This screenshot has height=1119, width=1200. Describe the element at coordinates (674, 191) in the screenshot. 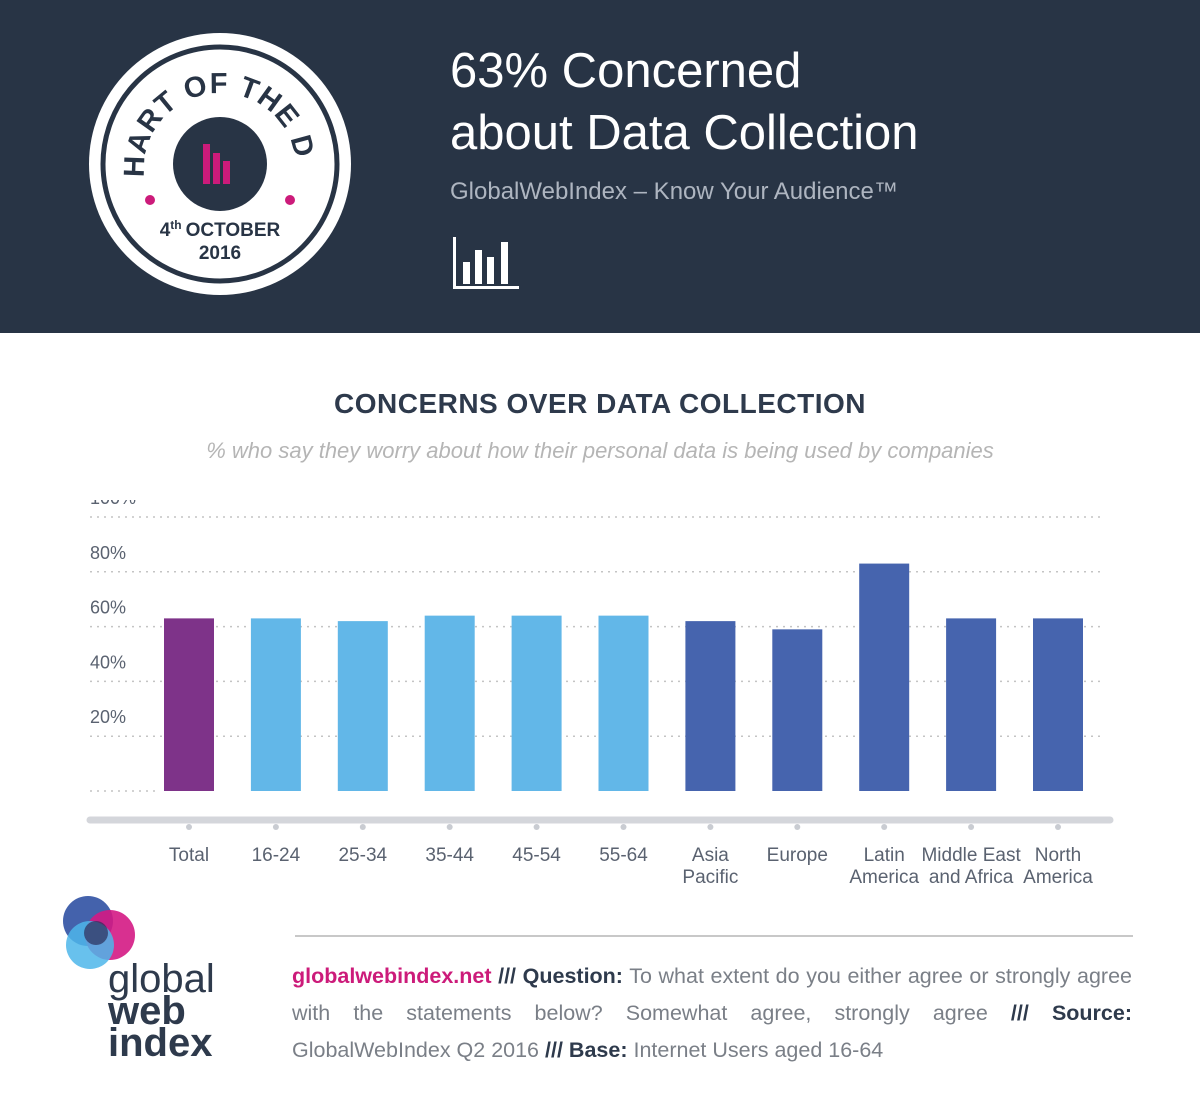

I see `header-subtitle: GlobalWebIndex – Know Your Audience™` at that location.